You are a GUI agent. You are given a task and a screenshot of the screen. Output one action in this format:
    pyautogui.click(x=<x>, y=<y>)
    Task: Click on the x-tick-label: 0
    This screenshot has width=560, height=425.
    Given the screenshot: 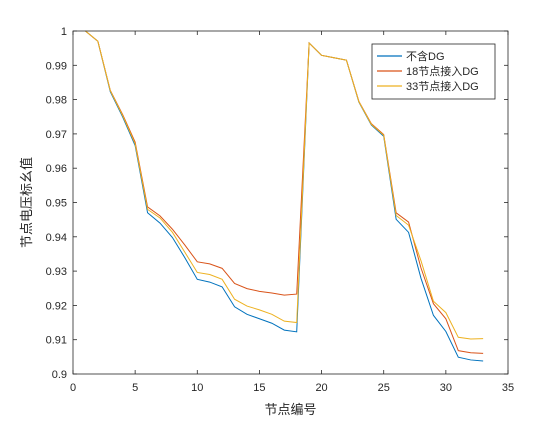 What is the action you would take?
    pyautogui.click(x=73, y=388)
    